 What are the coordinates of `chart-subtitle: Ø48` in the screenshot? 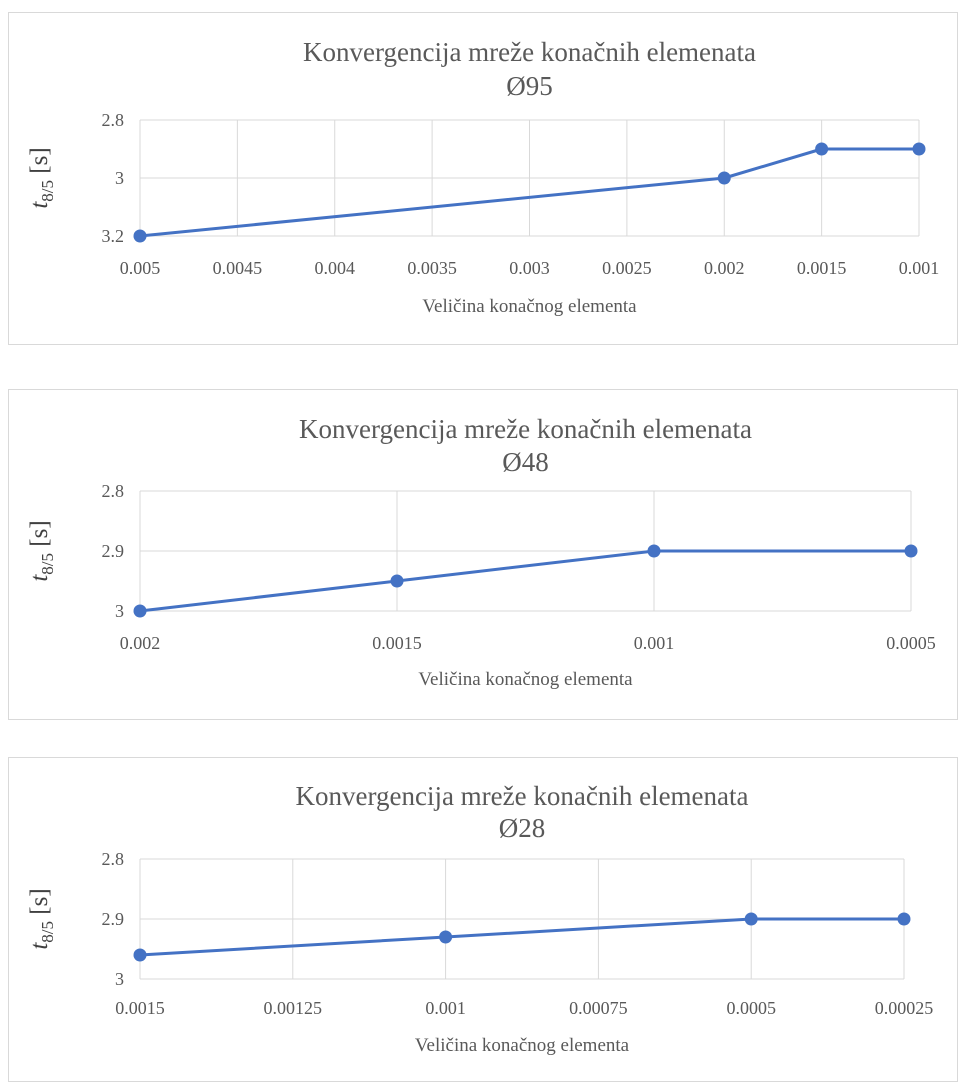 It's located at (525, 462).